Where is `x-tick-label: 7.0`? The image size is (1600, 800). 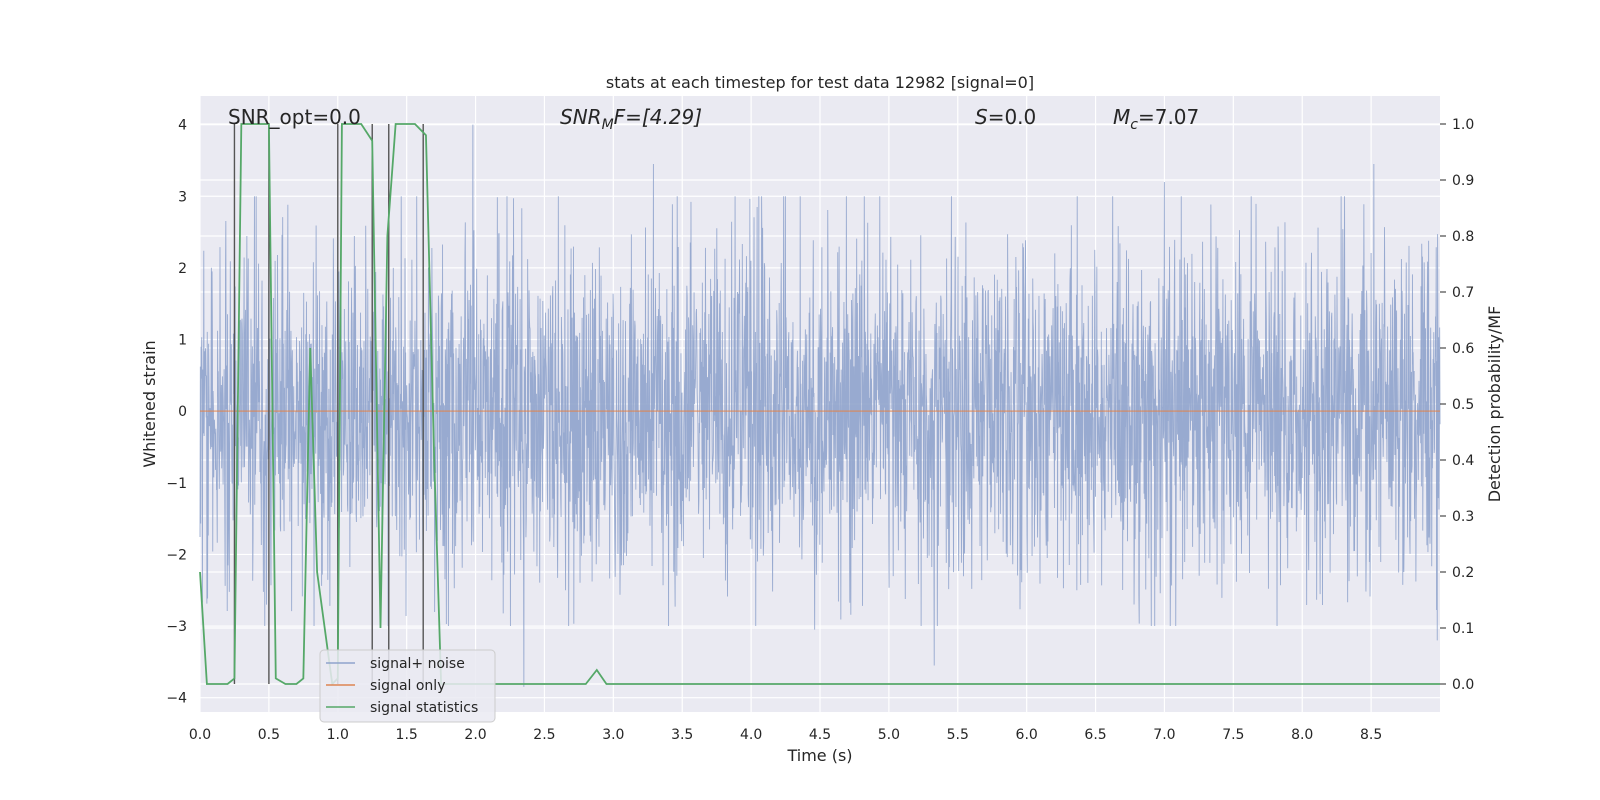 x-tick-label: 7.0 is located at coordinates (1164, 735).